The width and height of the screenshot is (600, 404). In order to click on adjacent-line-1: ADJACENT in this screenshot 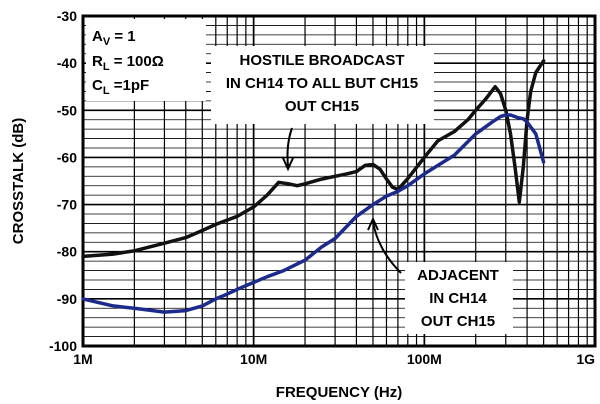, I will do `click(458, 275)`.